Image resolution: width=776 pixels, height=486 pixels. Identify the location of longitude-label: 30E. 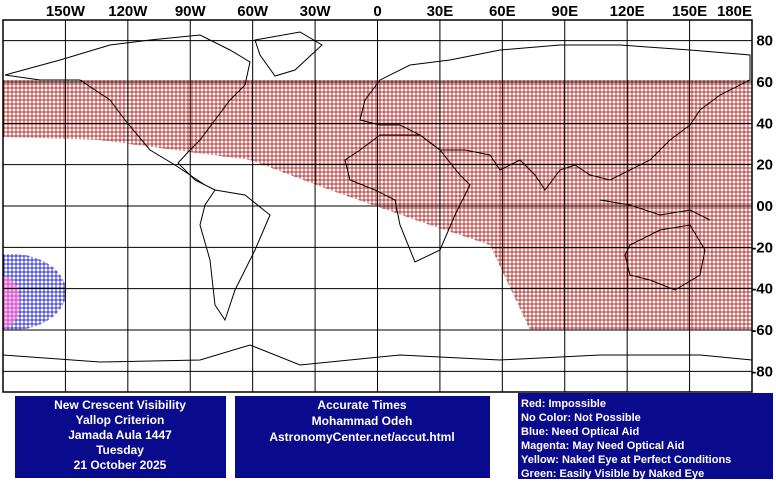
(440, 11).